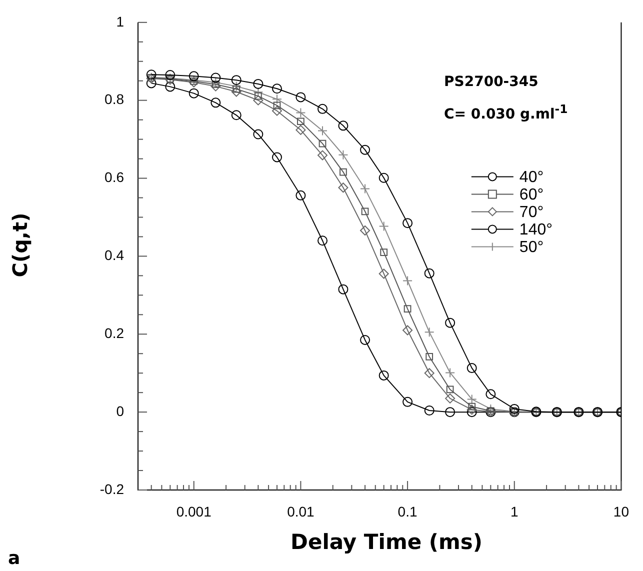 This screenshot has height=571, width=643. What do you see at coordinates (531, 177) in the screenshot?
I see `legend-label: 40°` at bounding box center [531, 177].